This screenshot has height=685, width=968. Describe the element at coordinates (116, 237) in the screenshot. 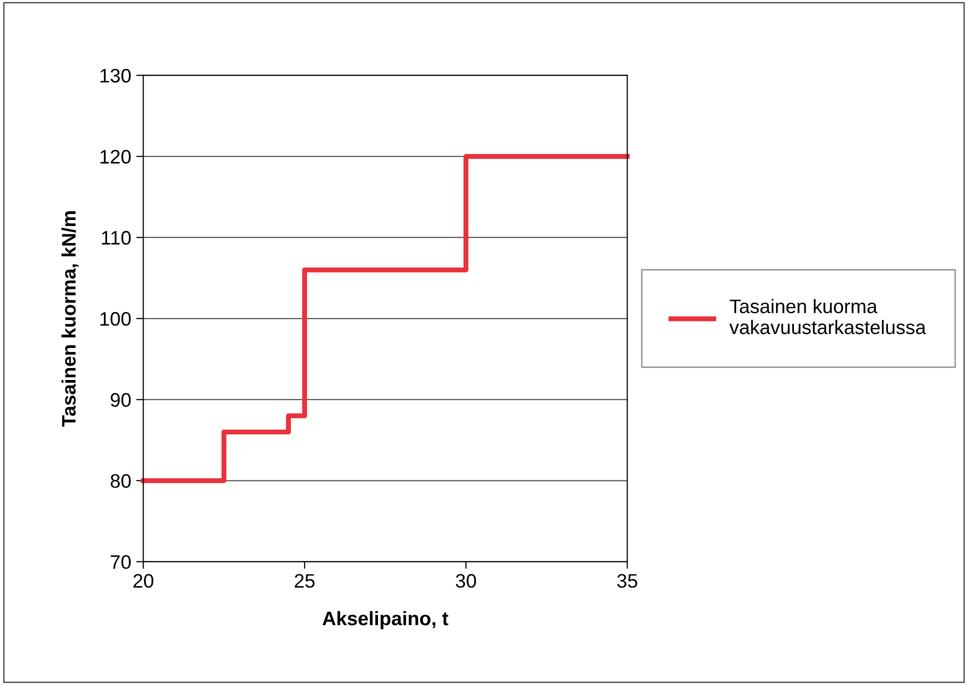

I see `y-tick-label: 110` at that location.